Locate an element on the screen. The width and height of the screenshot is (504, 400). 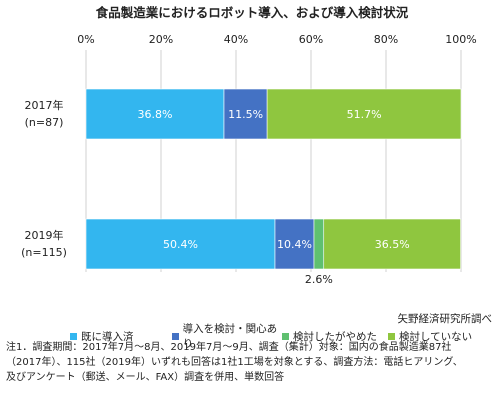
data-label: 10.4% is located at coordinates (294, 244).